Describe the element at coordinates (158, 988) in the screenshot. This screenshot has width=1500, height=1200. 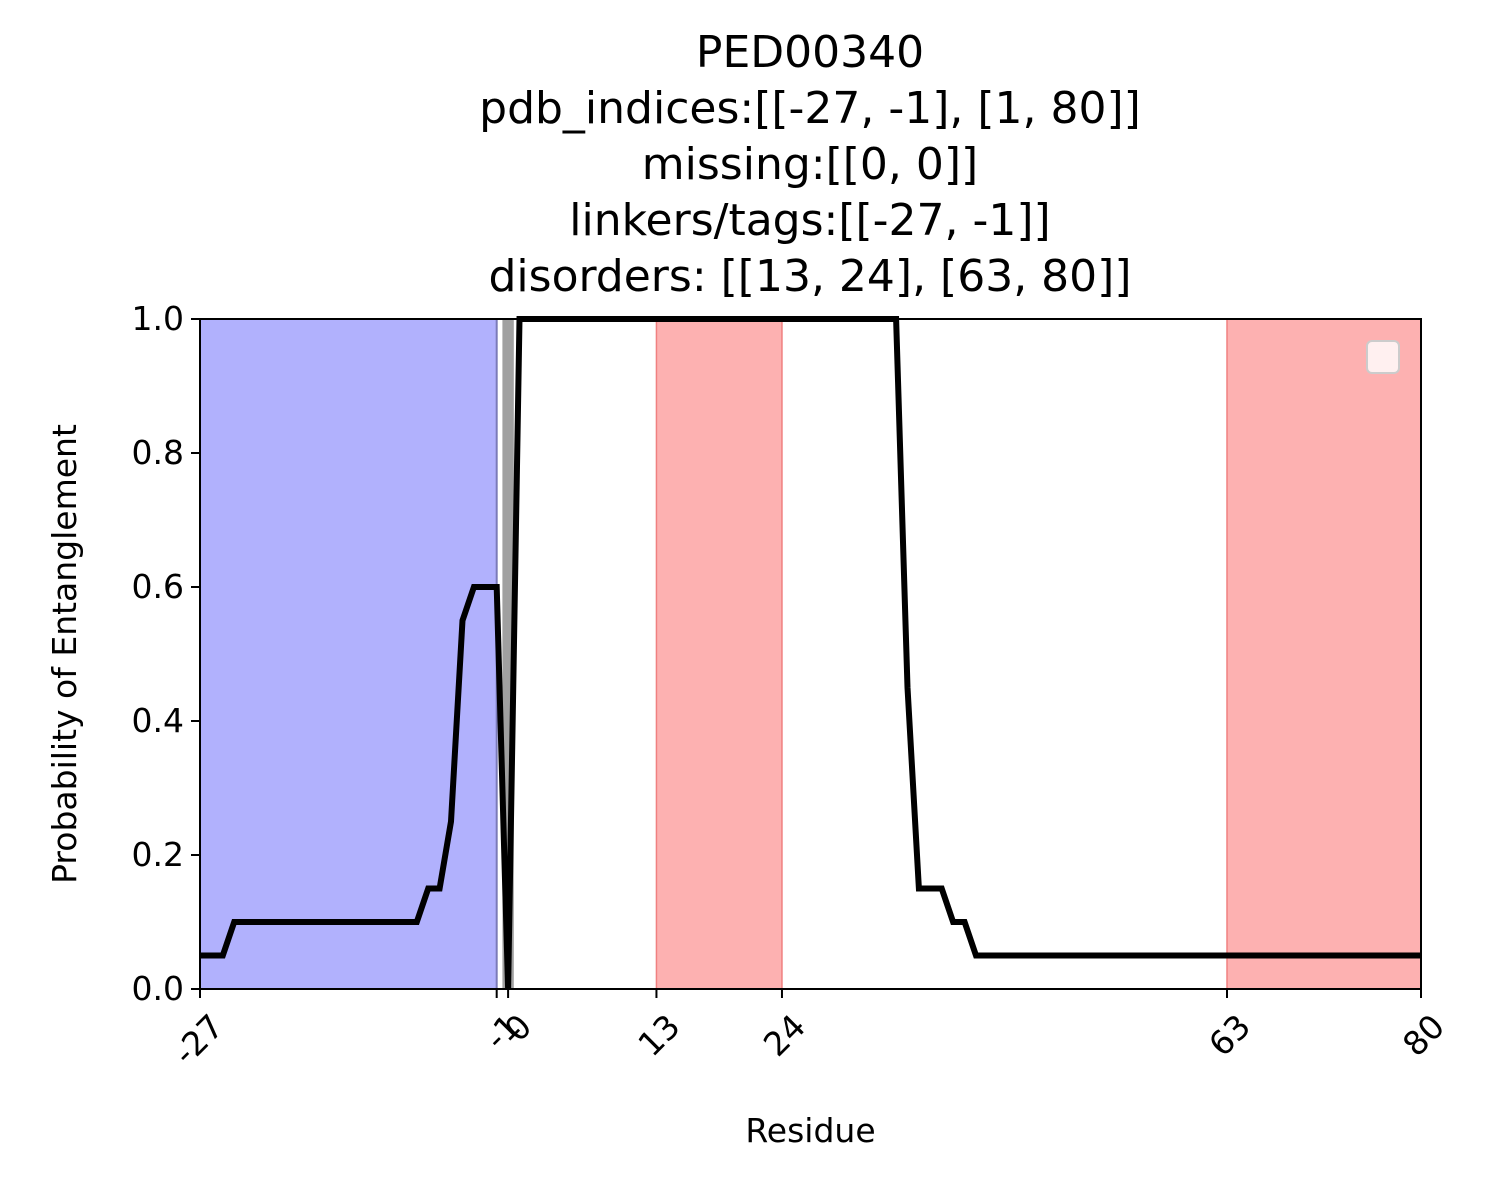
I see `y-tick-label: 0.0` at that location.